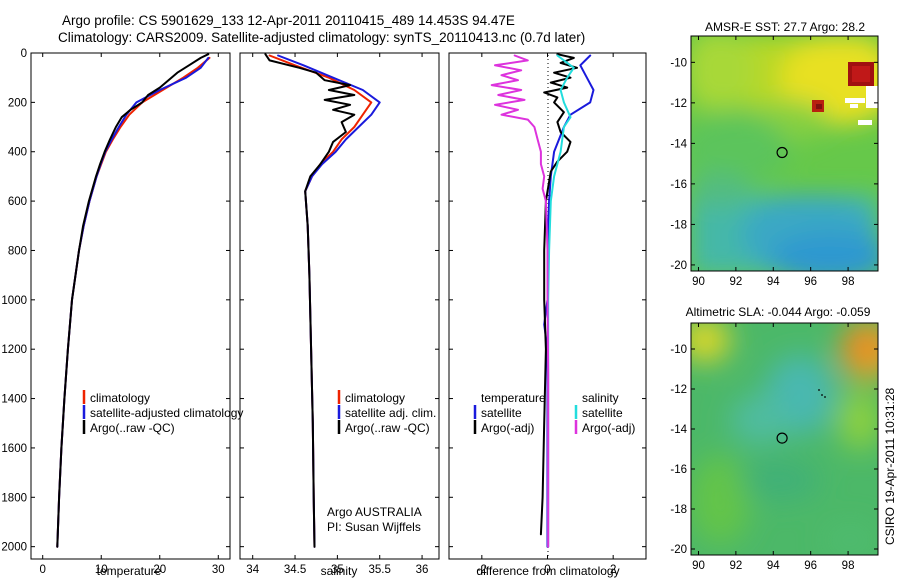 This screenshot has height=580, width=900. What do you see at coordinates (422, 570) in the screenshot?
I see `x-tick-label: 36` at bounding box center [422, 570].